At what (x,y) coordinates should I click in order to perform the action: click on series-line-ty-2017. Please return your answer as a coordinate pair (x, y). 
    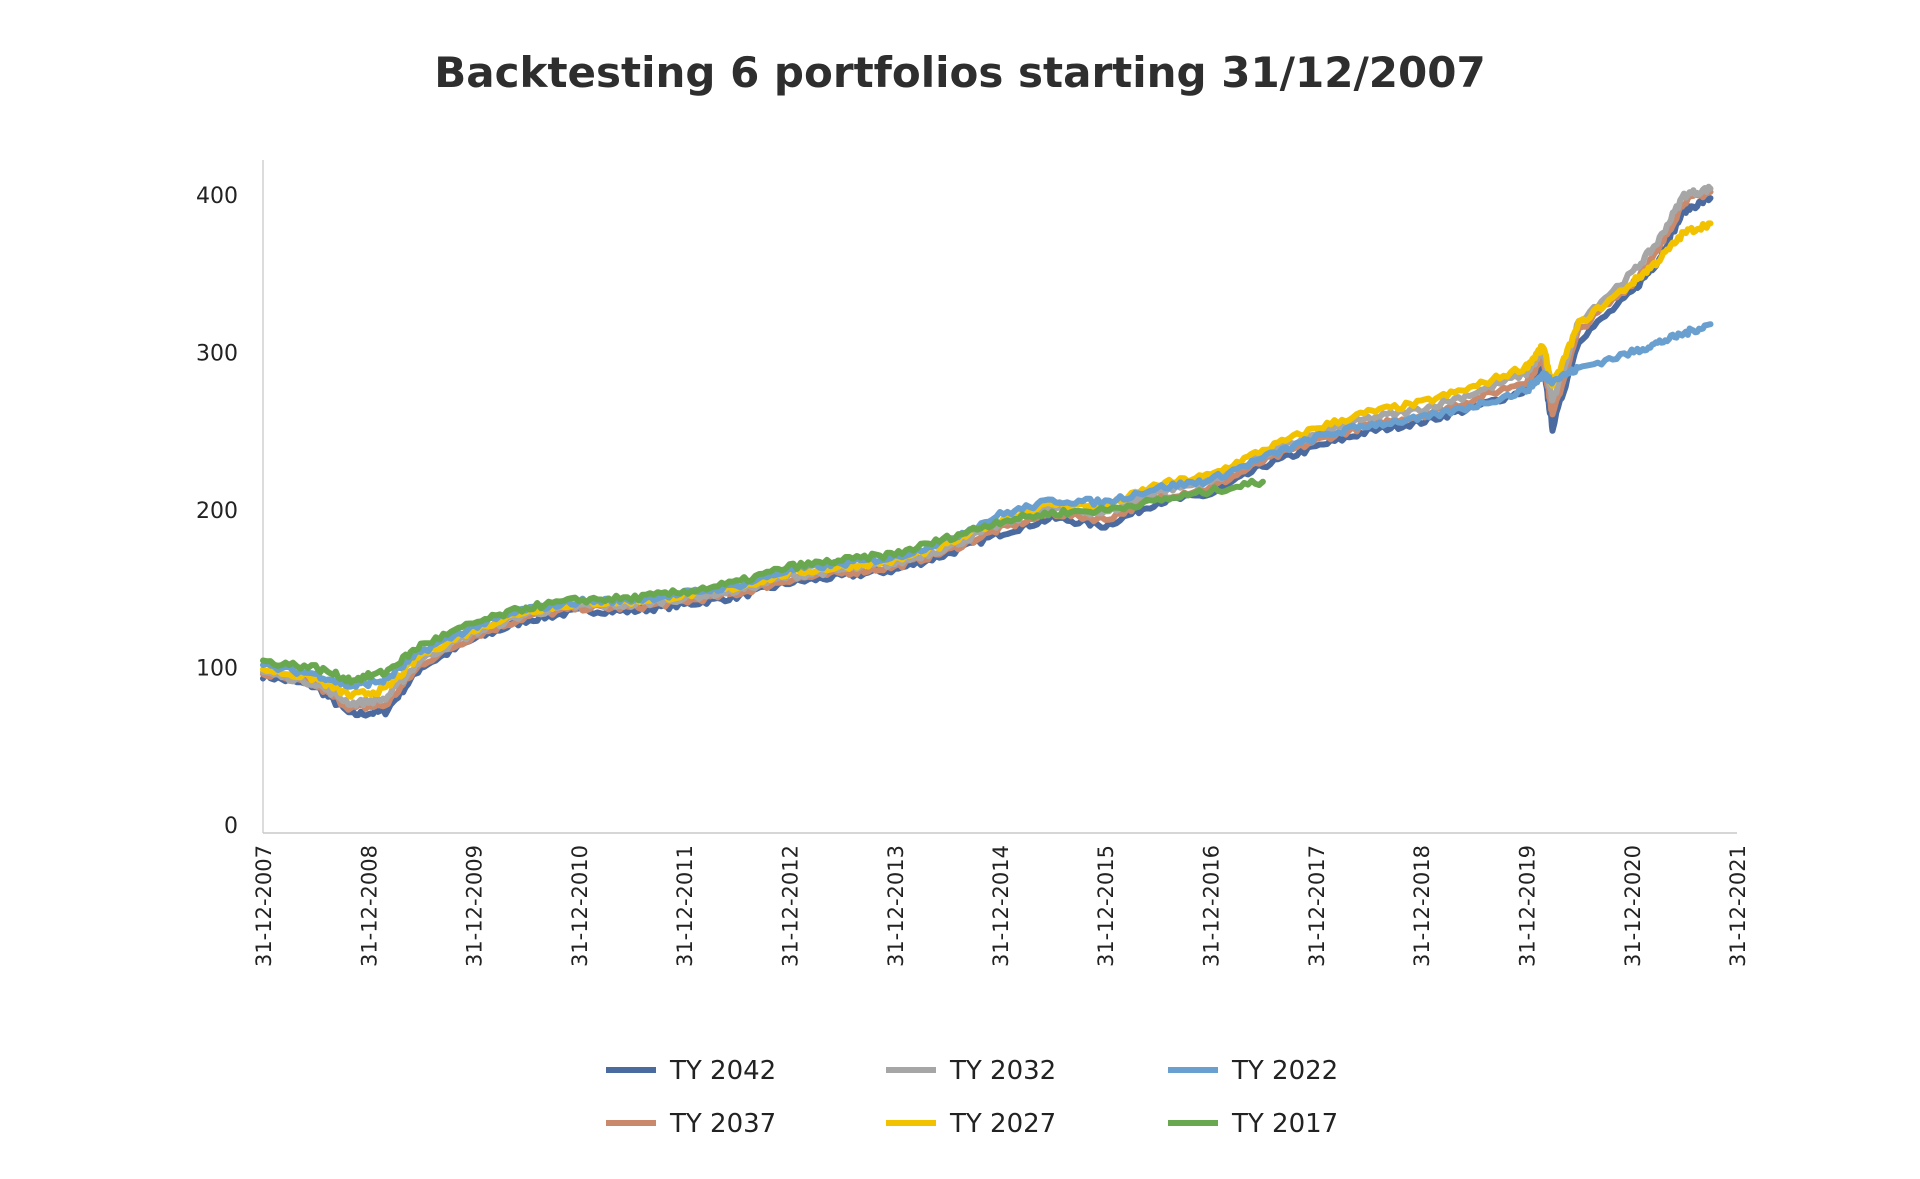
    Looking at the image, I should click on (763, 581).